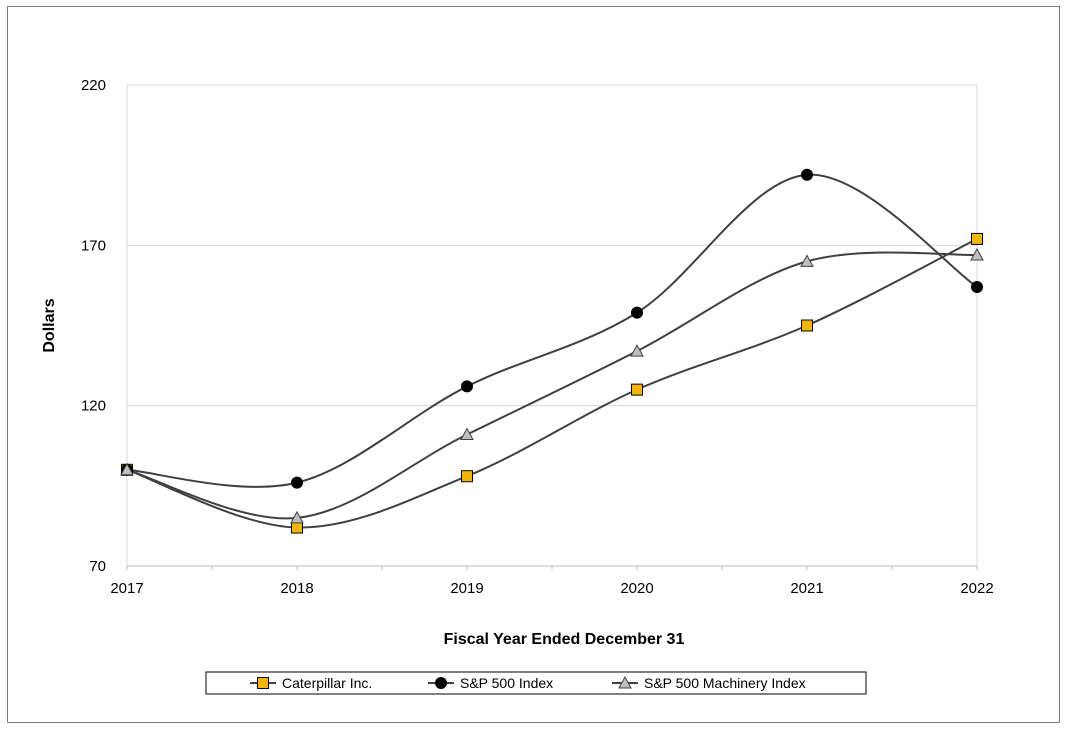 The image size is (1069, 732). Describe the element at coordinates (725, 683) in the screenshot. I see `legend-label: S&P 500 Machinery Index` at that location.